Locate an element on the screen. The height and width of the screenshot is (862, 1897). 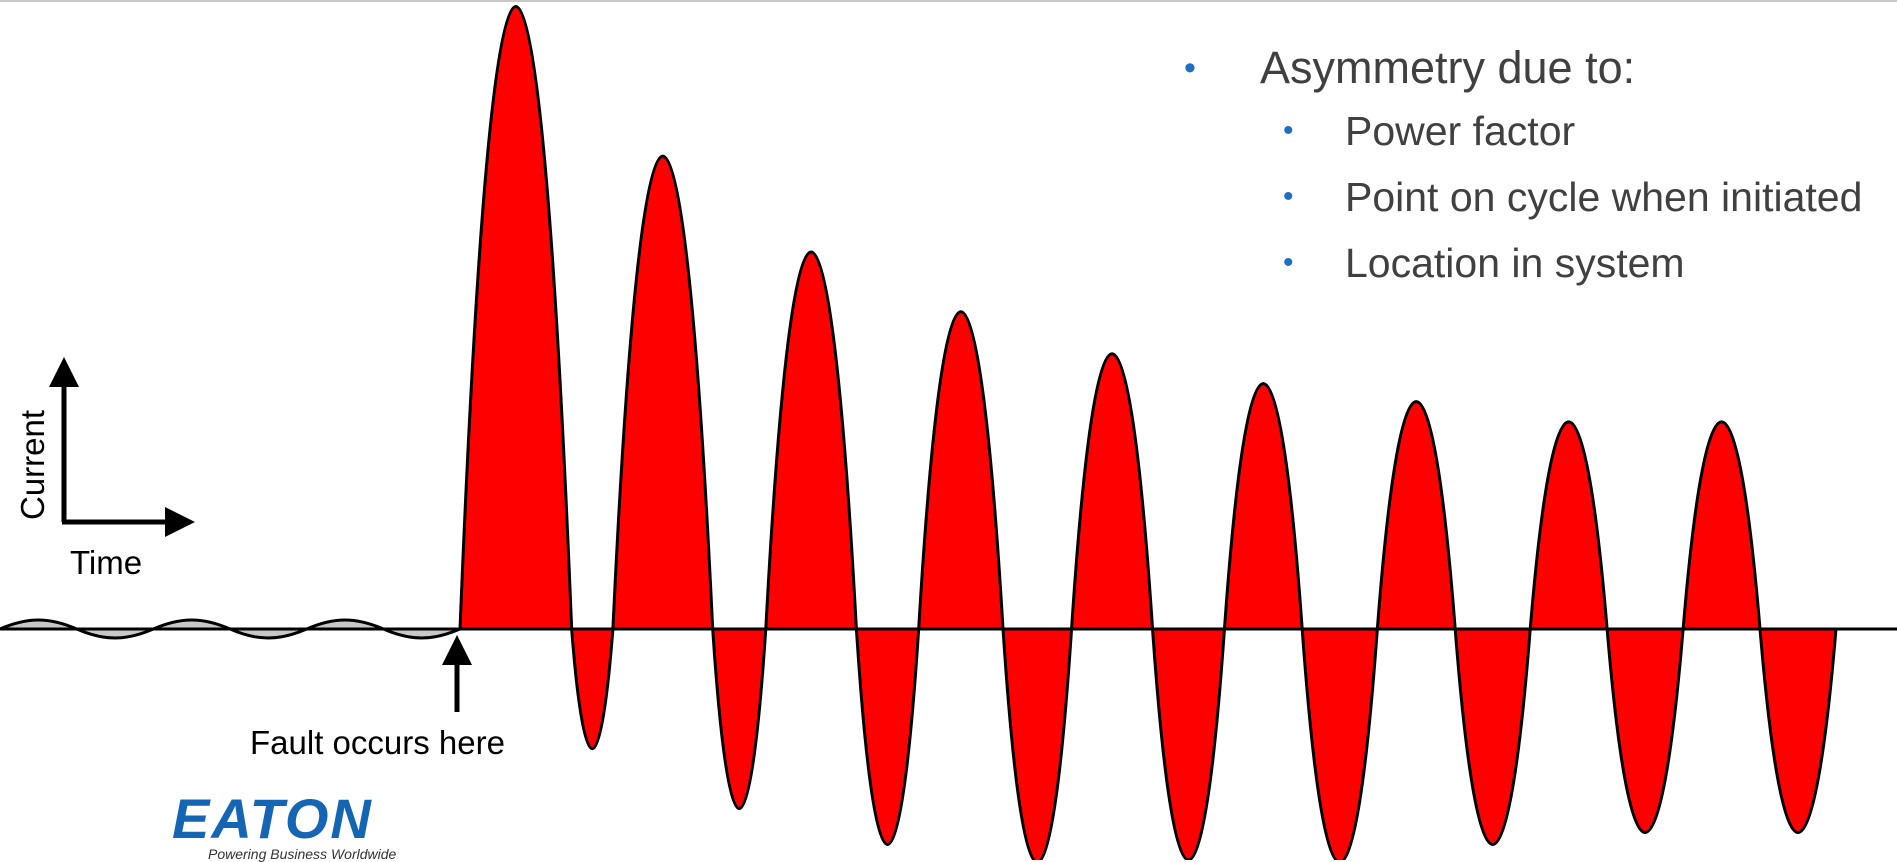
bullet-sub-text: Power factor is located at coordinates (1460, 131).